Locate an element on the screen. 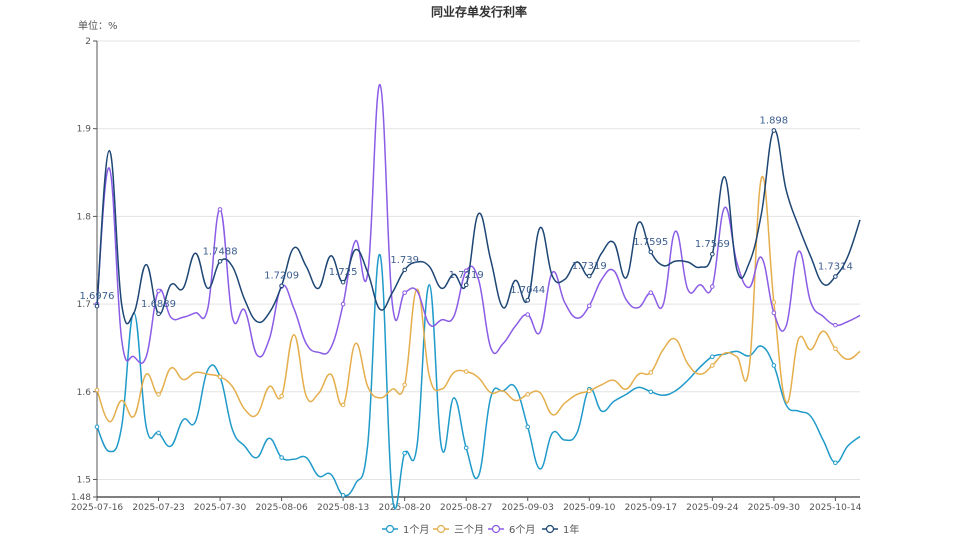  data-label: 1.7209 is located at coordinates (281, 276).